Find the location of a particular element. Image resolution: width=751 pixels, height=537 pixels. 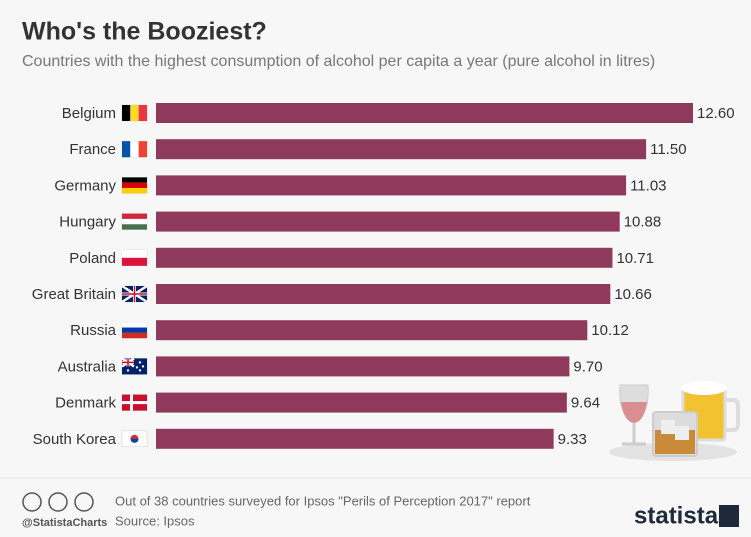

value-label: 9.64 is located at coordinates (585, 403).